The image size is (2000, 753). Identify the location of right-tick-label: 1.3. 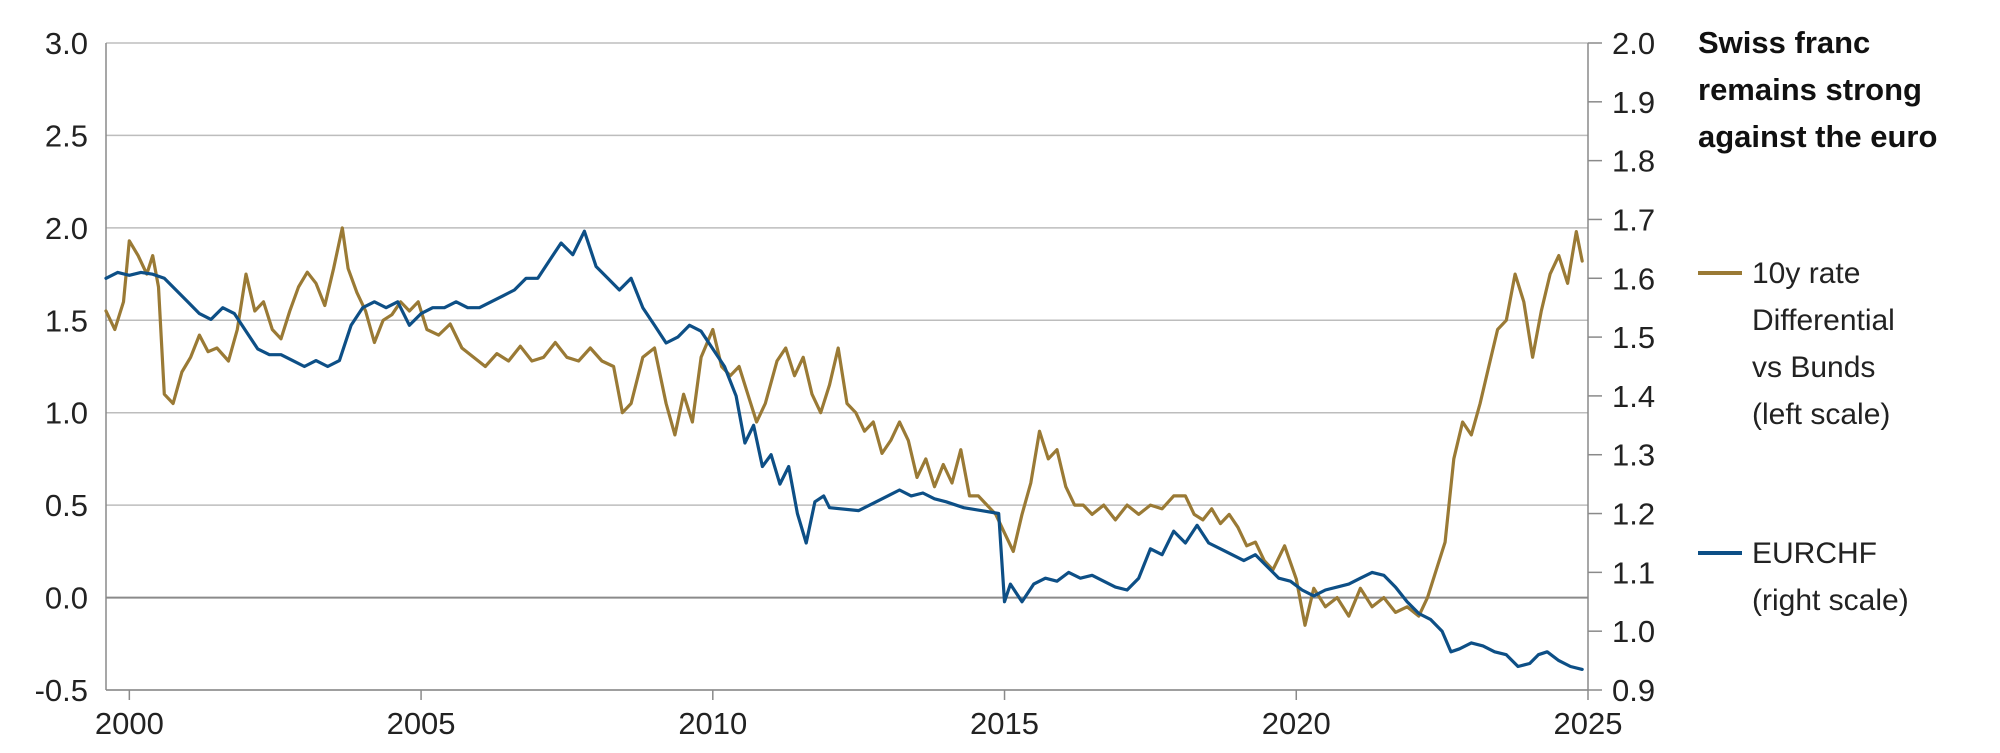
(1633, 455).